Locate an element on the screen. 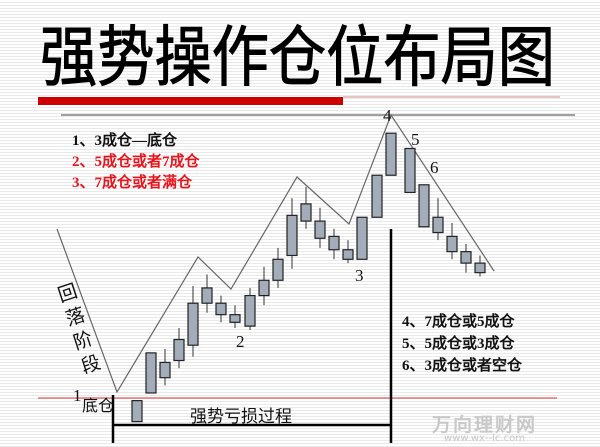 The width and height of the screenshot is (600, 447). point-label-6: 6 is located at coordinates (434, 167).